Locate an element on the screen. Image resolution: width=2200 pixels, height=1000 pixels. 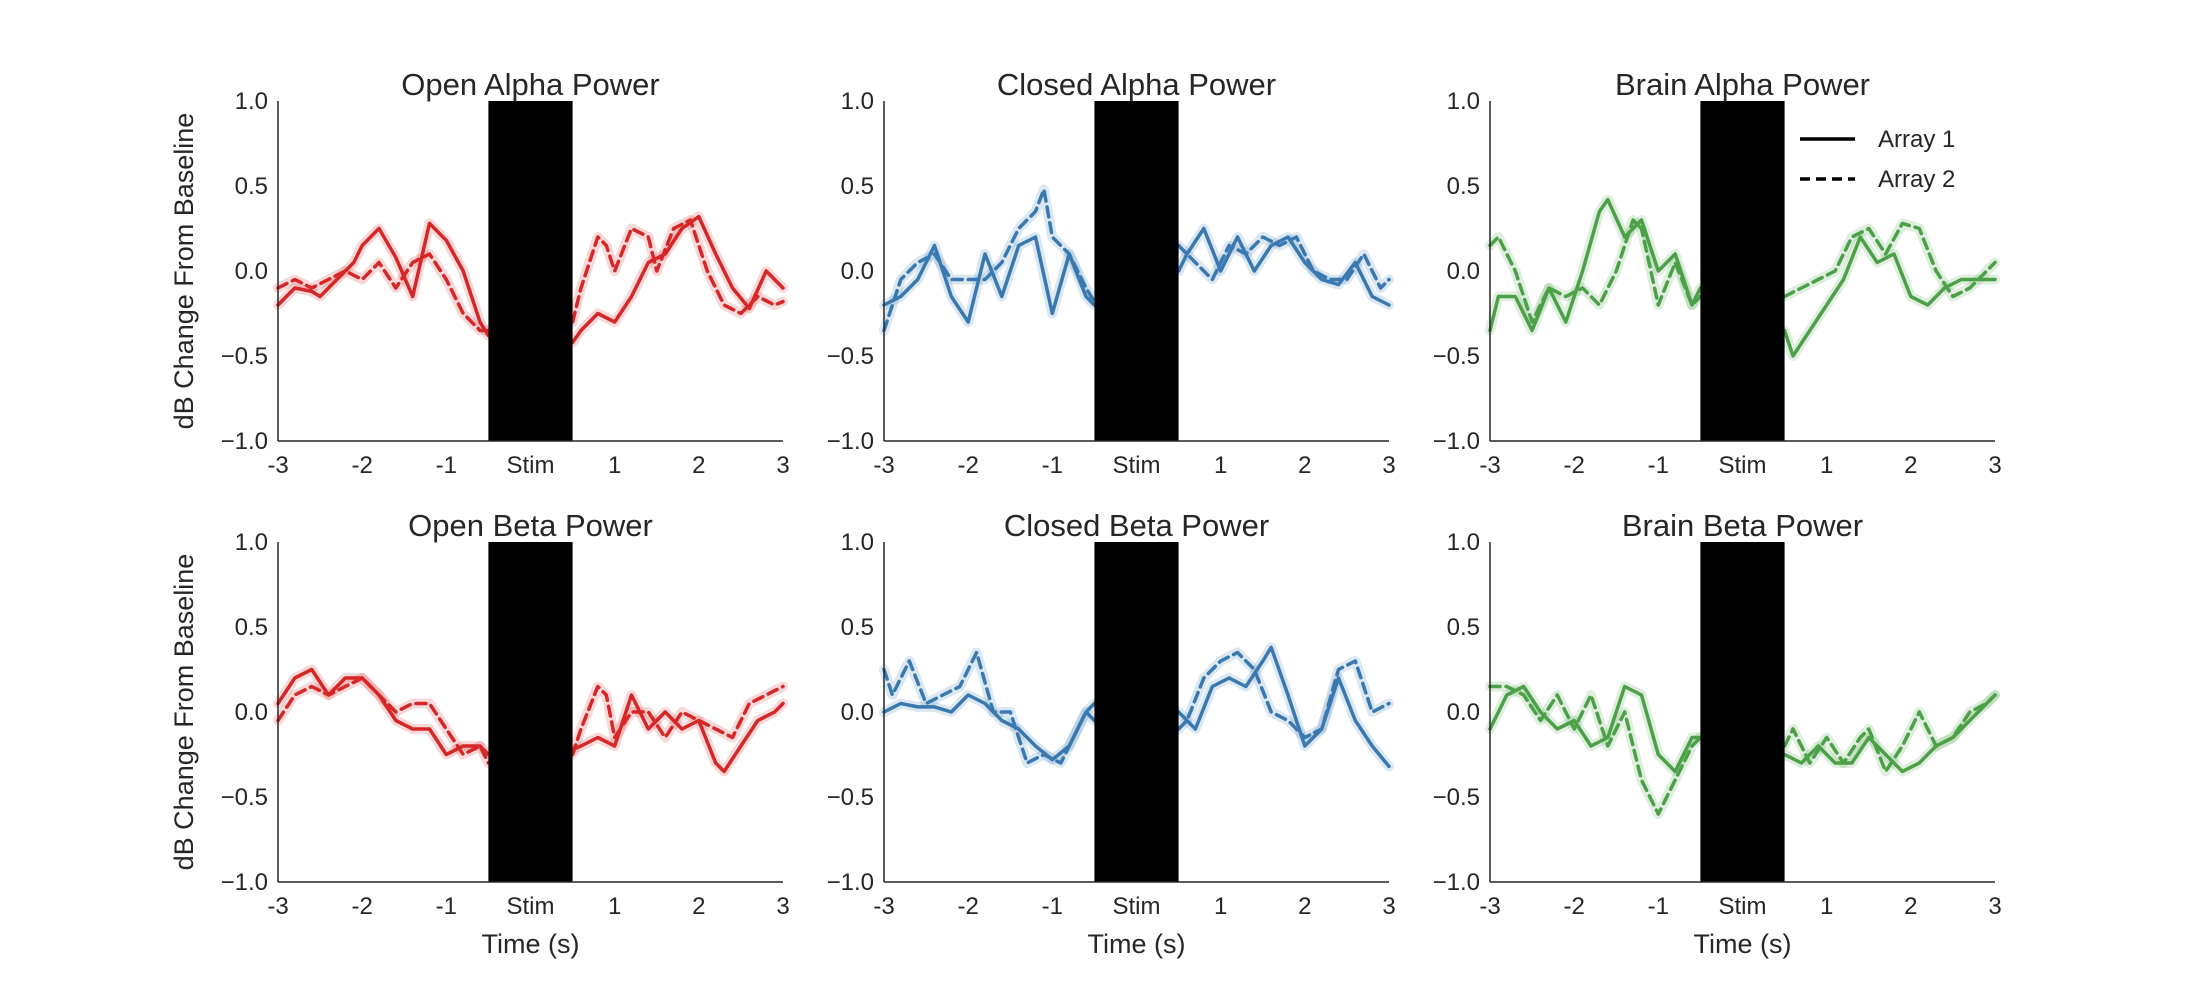
legend: Array 1 Array 2 is located at coordinates (1877, 159).